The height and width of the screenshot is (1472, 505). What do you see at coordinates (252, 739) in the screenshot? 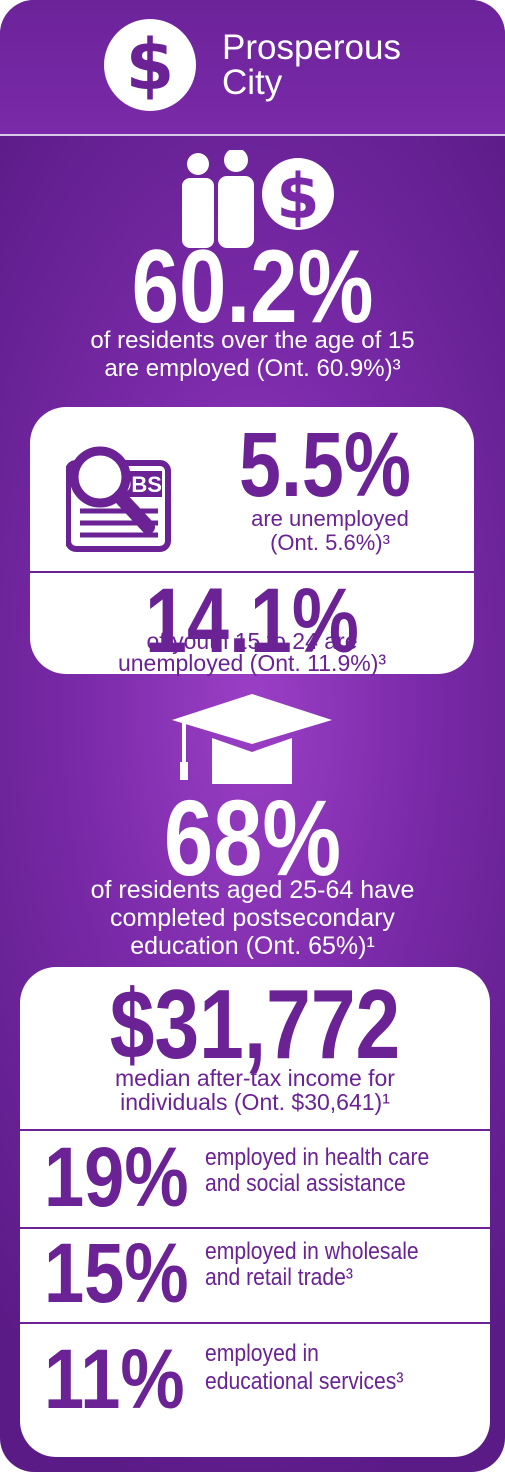
I see `graduation-cap-icon` at bounding box center [252, 739].